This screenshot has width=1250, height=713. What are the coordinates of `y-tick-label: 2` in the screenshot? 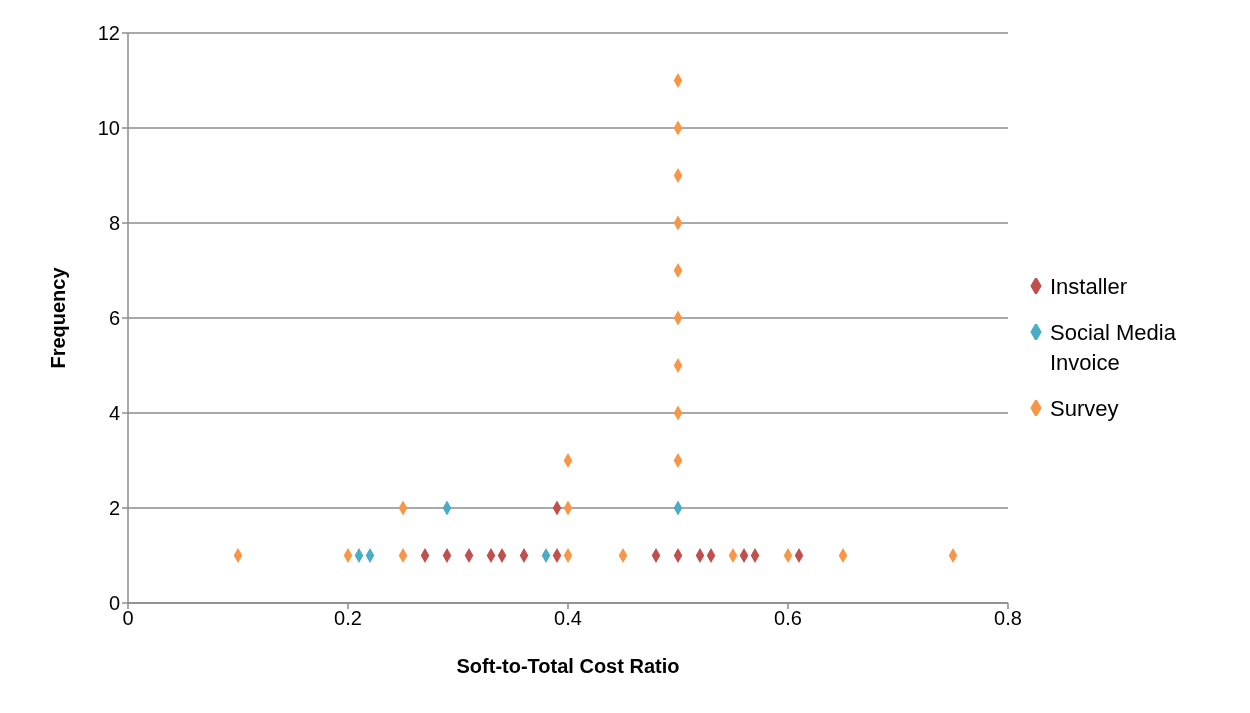 It's located at (114, 508).